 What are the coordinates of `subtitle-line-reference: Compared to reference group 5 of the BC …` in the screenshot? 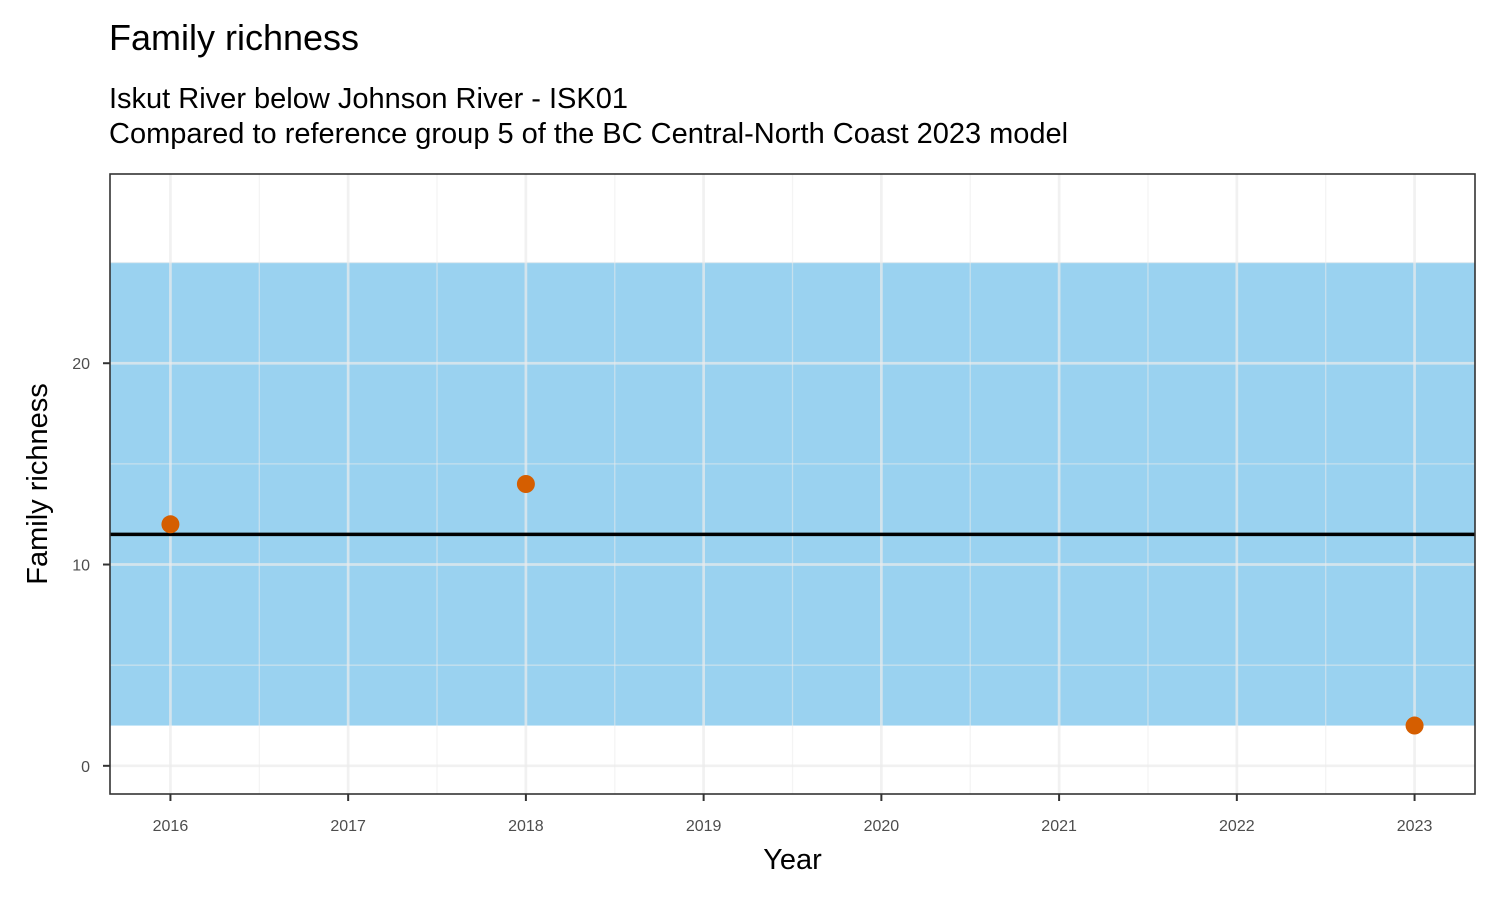 It's located at (589, 134).